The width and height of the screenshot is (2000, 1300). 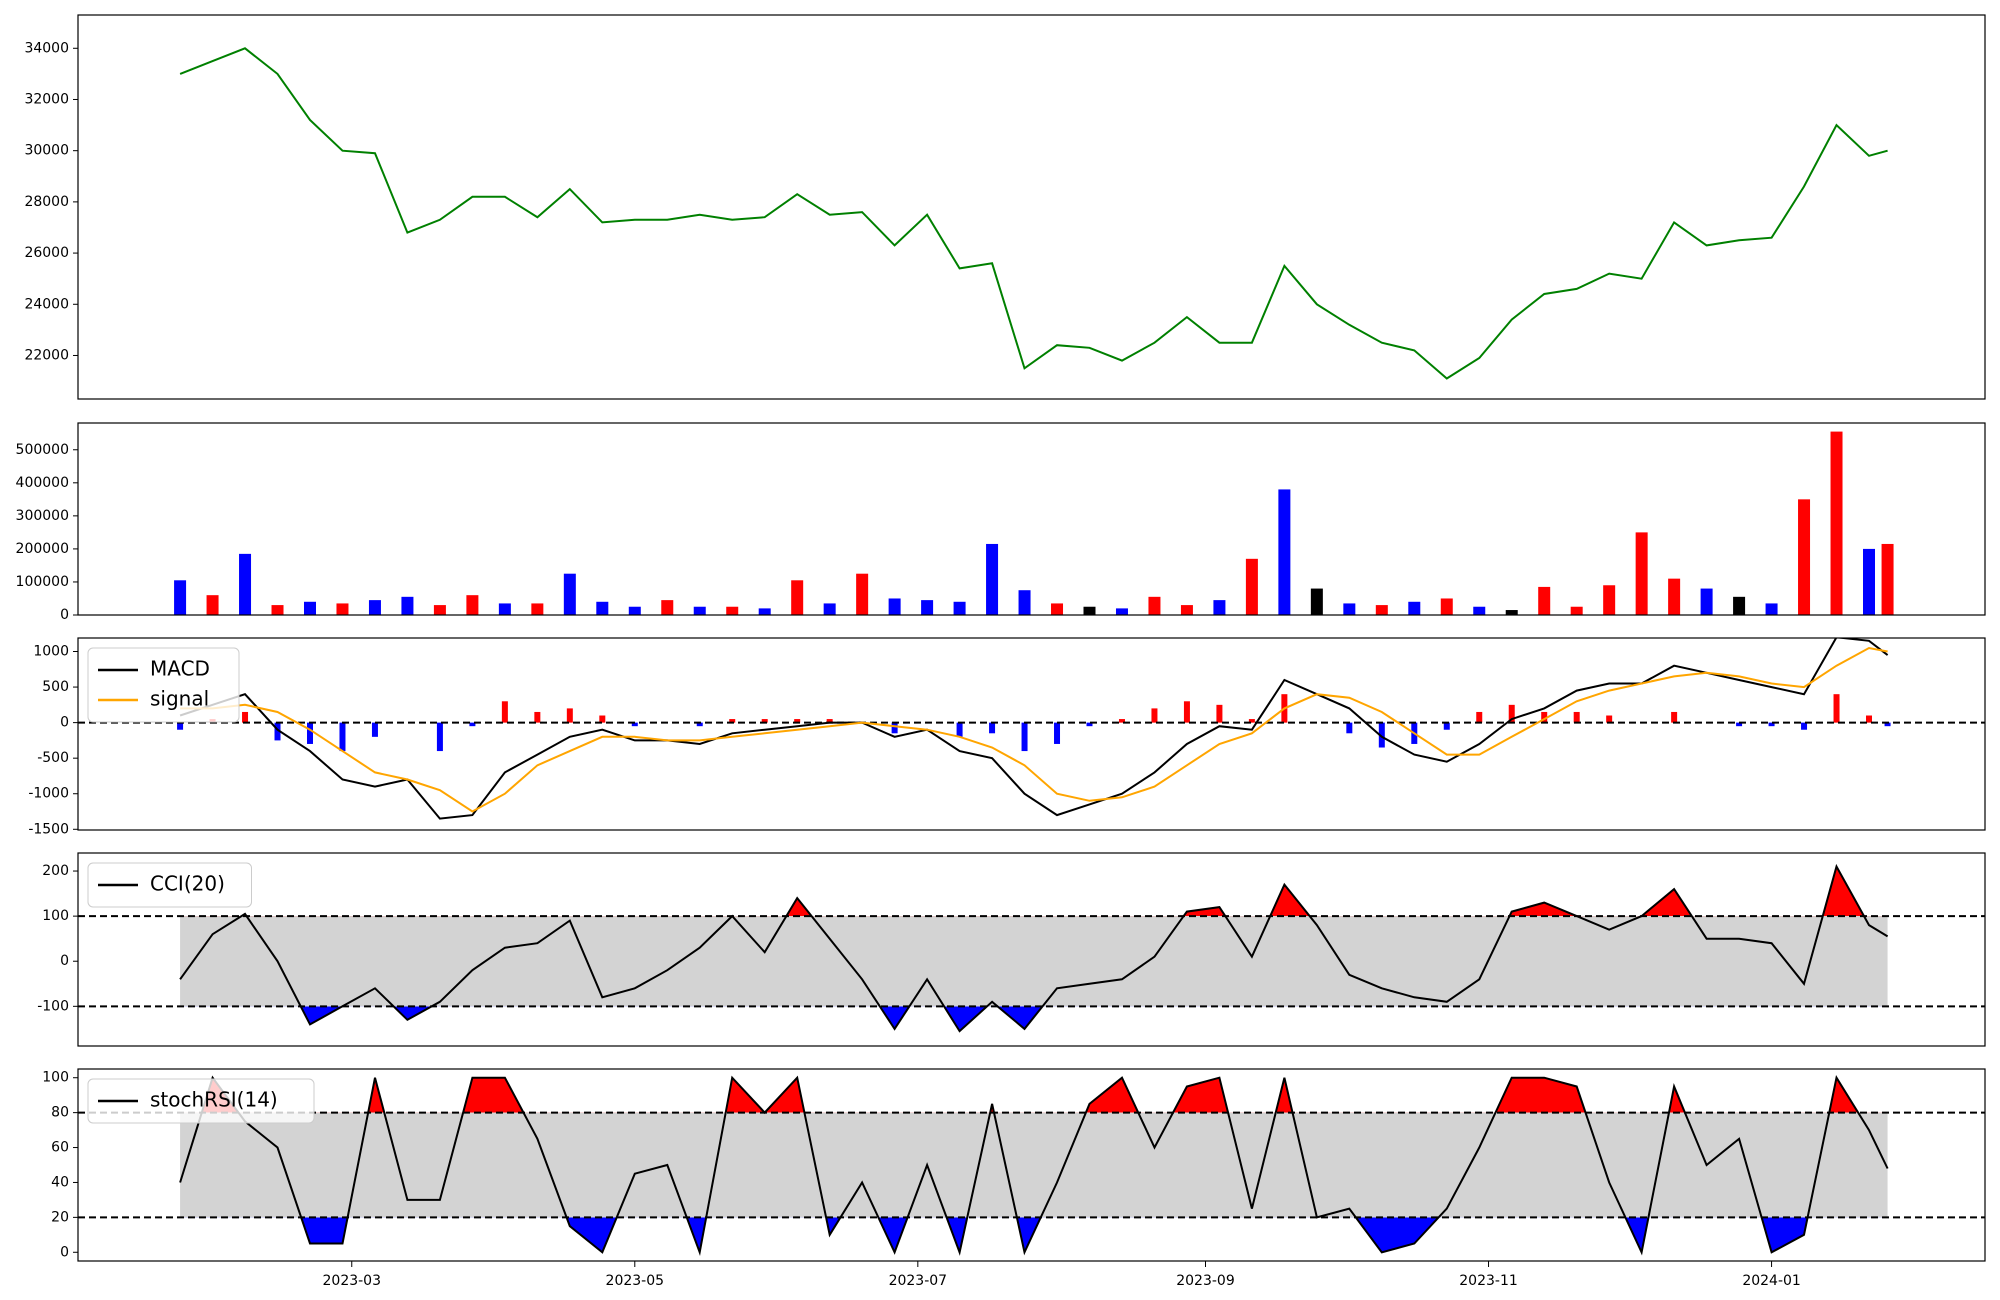 I want to click on y-tick-label: 500, so click(x=55, y=687).